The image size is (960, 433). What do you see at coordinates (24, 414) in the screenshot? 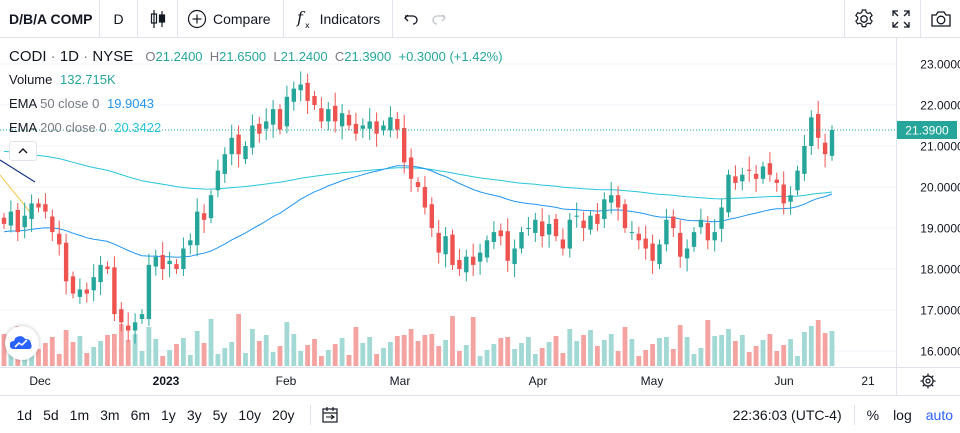
I see `range-1d: 1d` at bounding box center [24, 414].